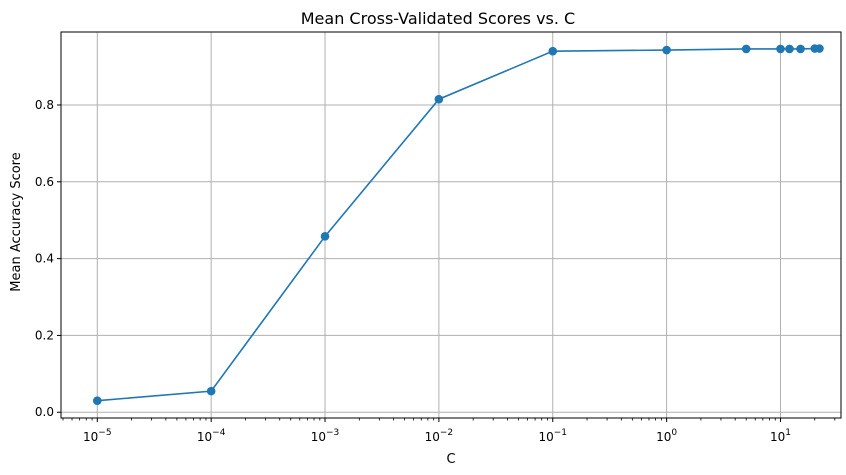 This screenshot has height=475, width=846. I want to click on y-tick-label: 0.8, so click(44, 105).